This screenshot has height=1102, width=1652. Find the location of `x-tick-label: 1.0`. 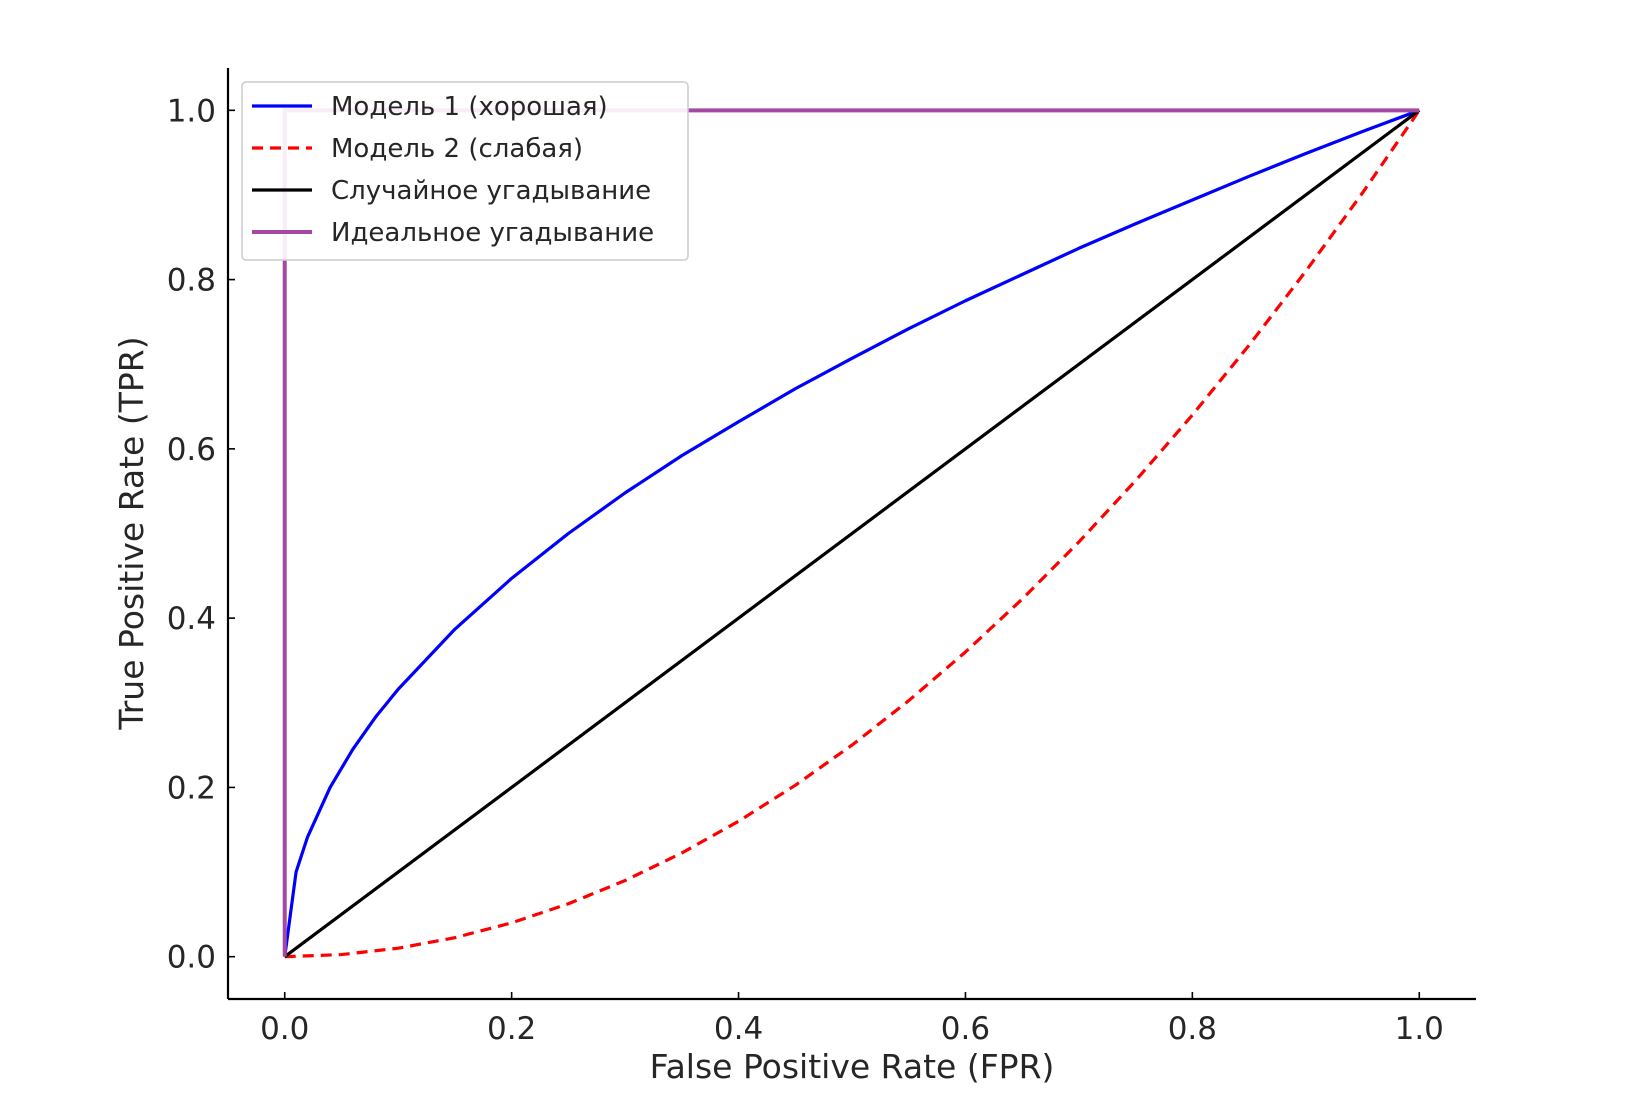

x-tick-label: 1.0 is located at coordinates (1419, 1029).